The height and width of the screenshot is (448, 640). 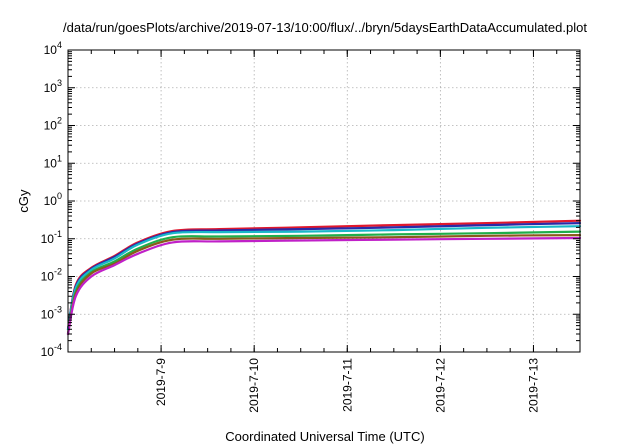 I want to click on y-tick-label: 10⁰, so click(x=53, y=199).